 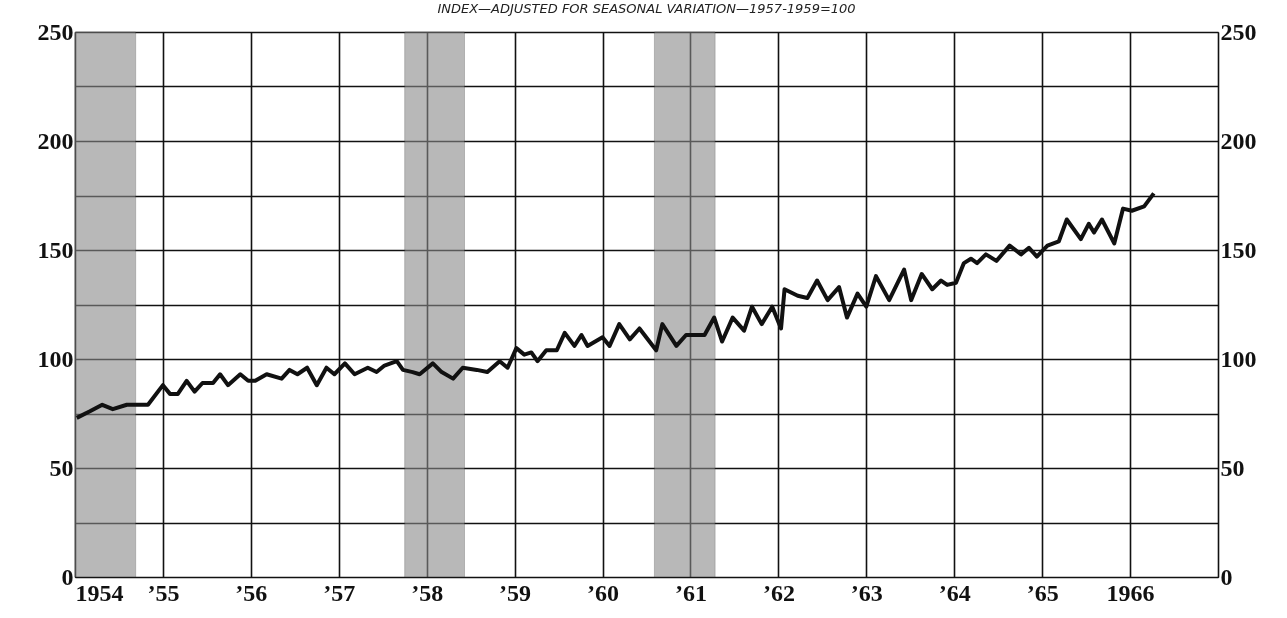 What do you see at coordinates (339, 592) in the screenshot?
I see `x-tick-label: ’57` at bounding box center [339, 592].